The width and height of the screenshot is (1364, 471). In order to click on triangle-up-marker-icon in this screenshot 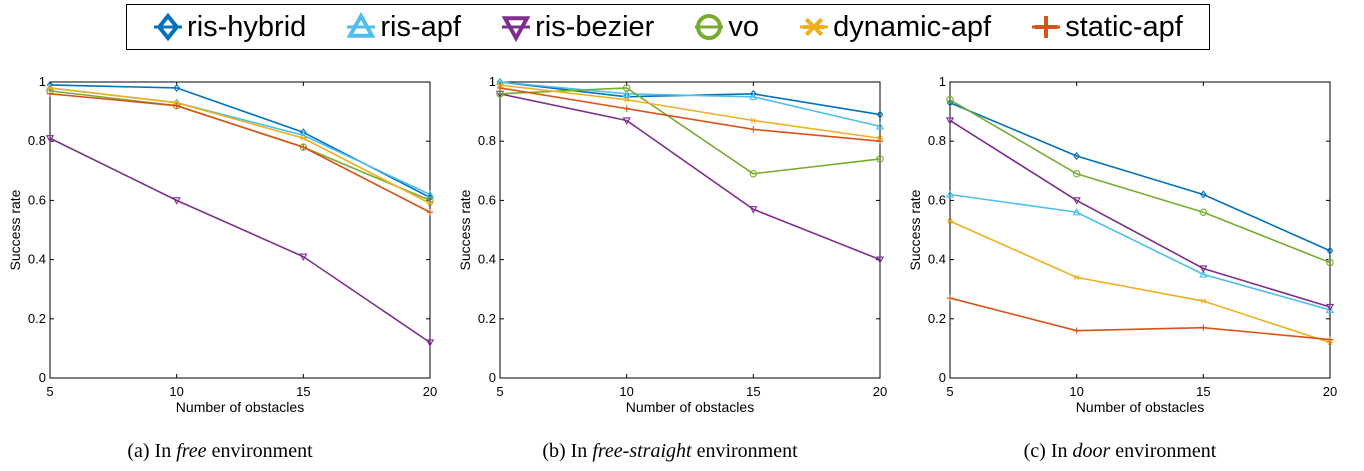, I will do `click(361, 25)`.